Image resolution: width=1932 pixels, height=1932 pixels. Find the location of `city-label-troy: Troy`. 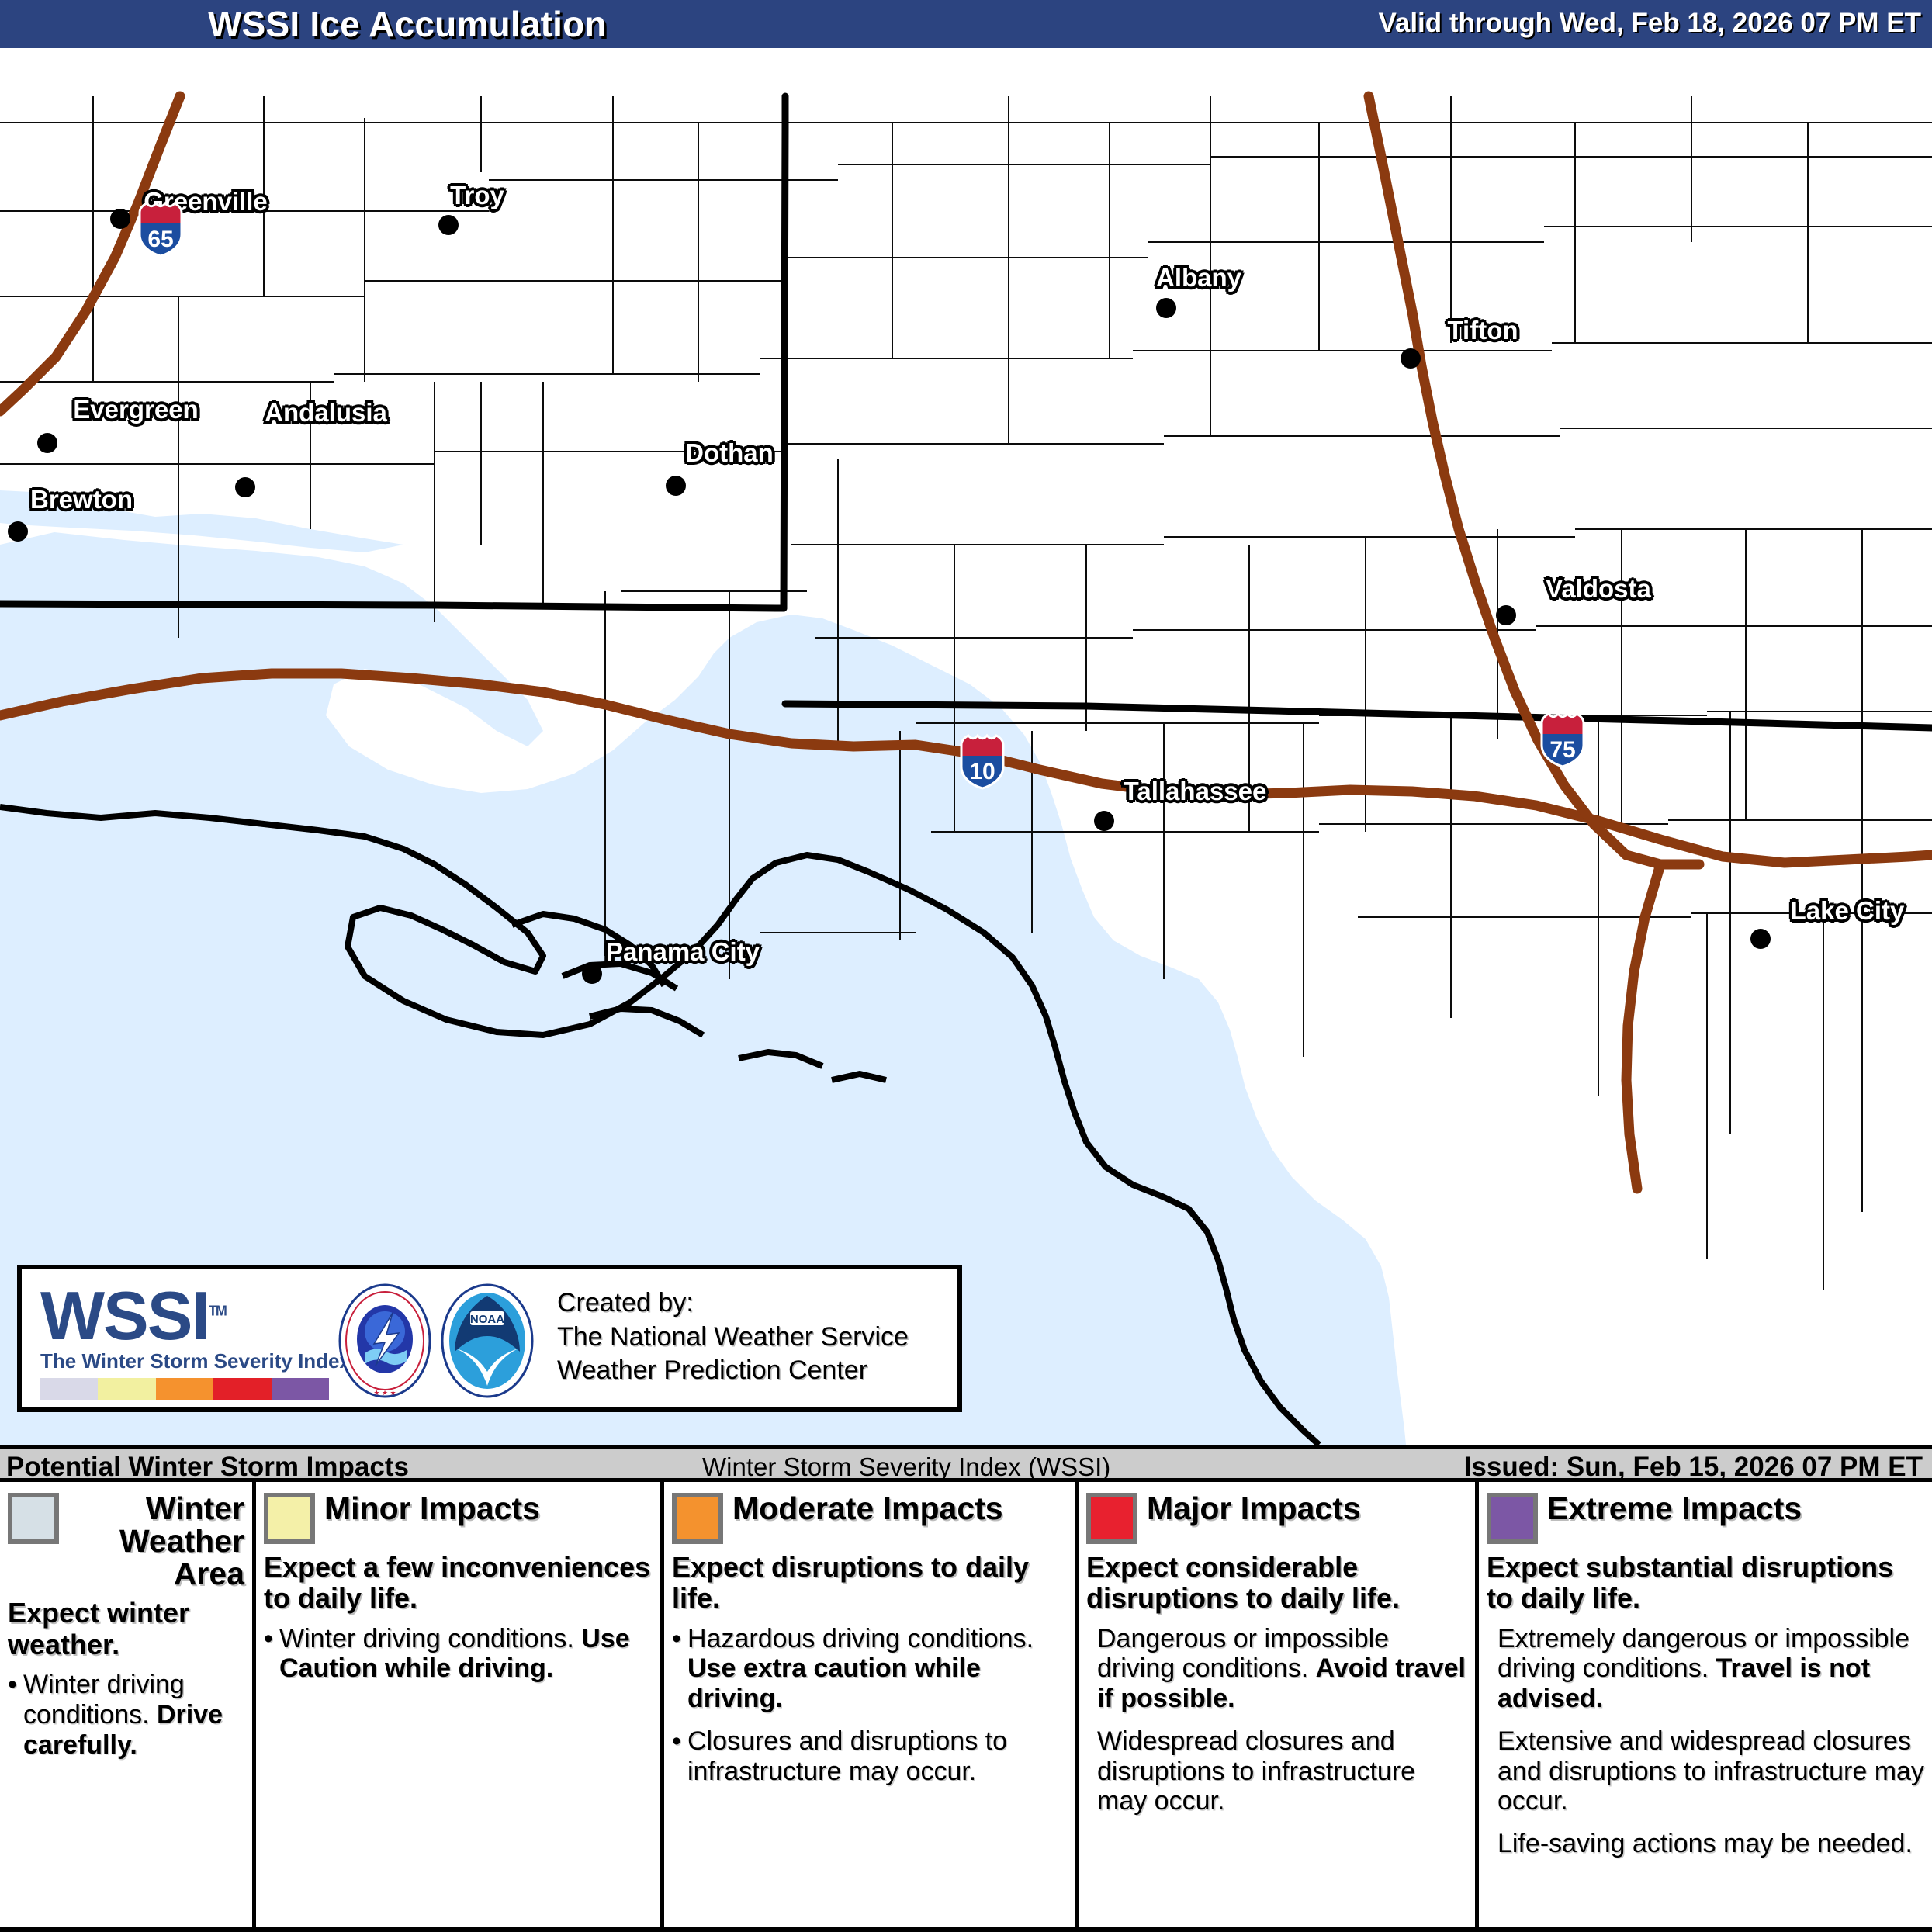

city-label-troy: Troy is located at coordinates (477, 195).